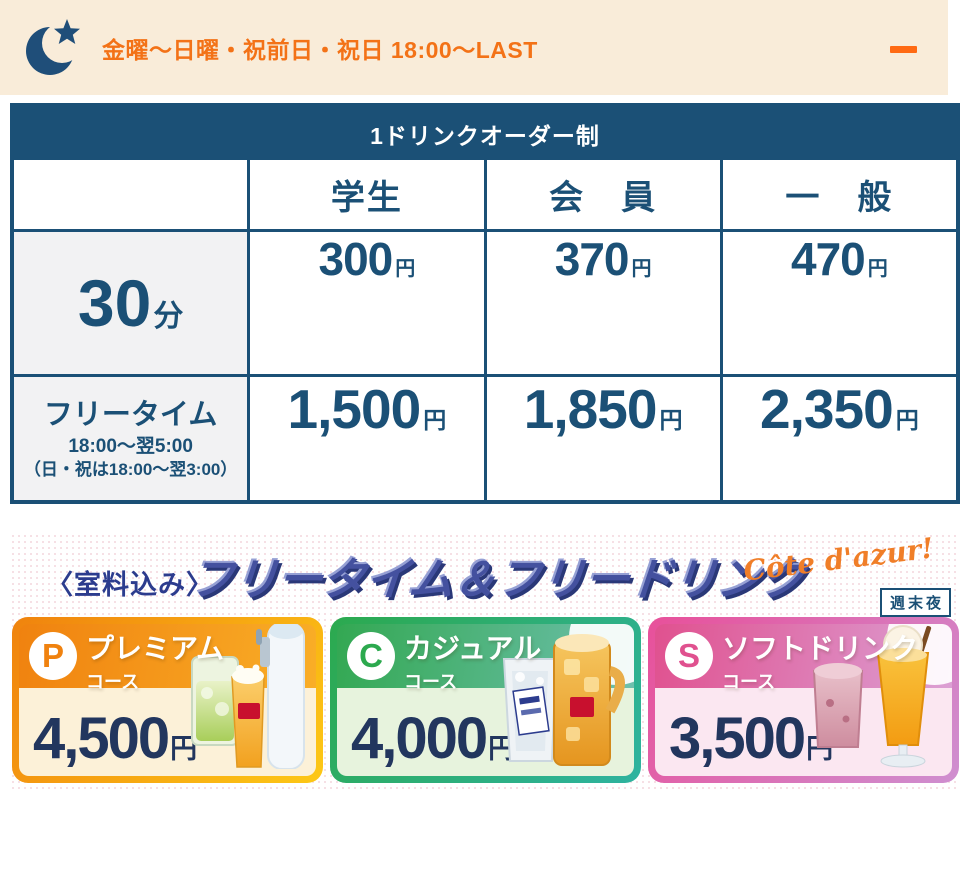  What do you see at coordinates (603, 303) in the screenshot?
I see `price-30min-member: 370 円` at bounding box center [603, 303].